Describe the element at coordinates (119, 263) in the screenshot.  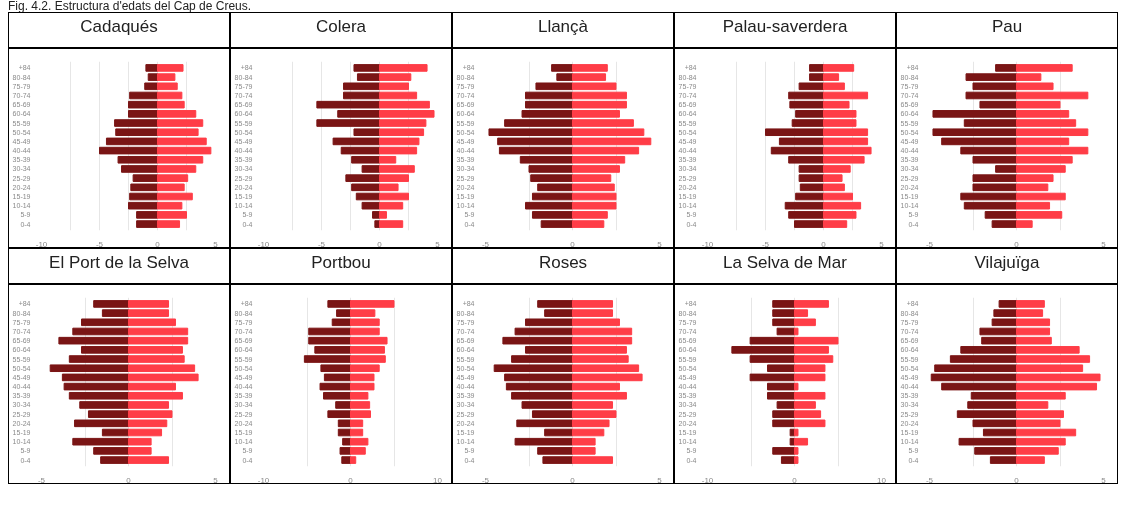
I see `chart-title: El Port de la Selva` at that location.